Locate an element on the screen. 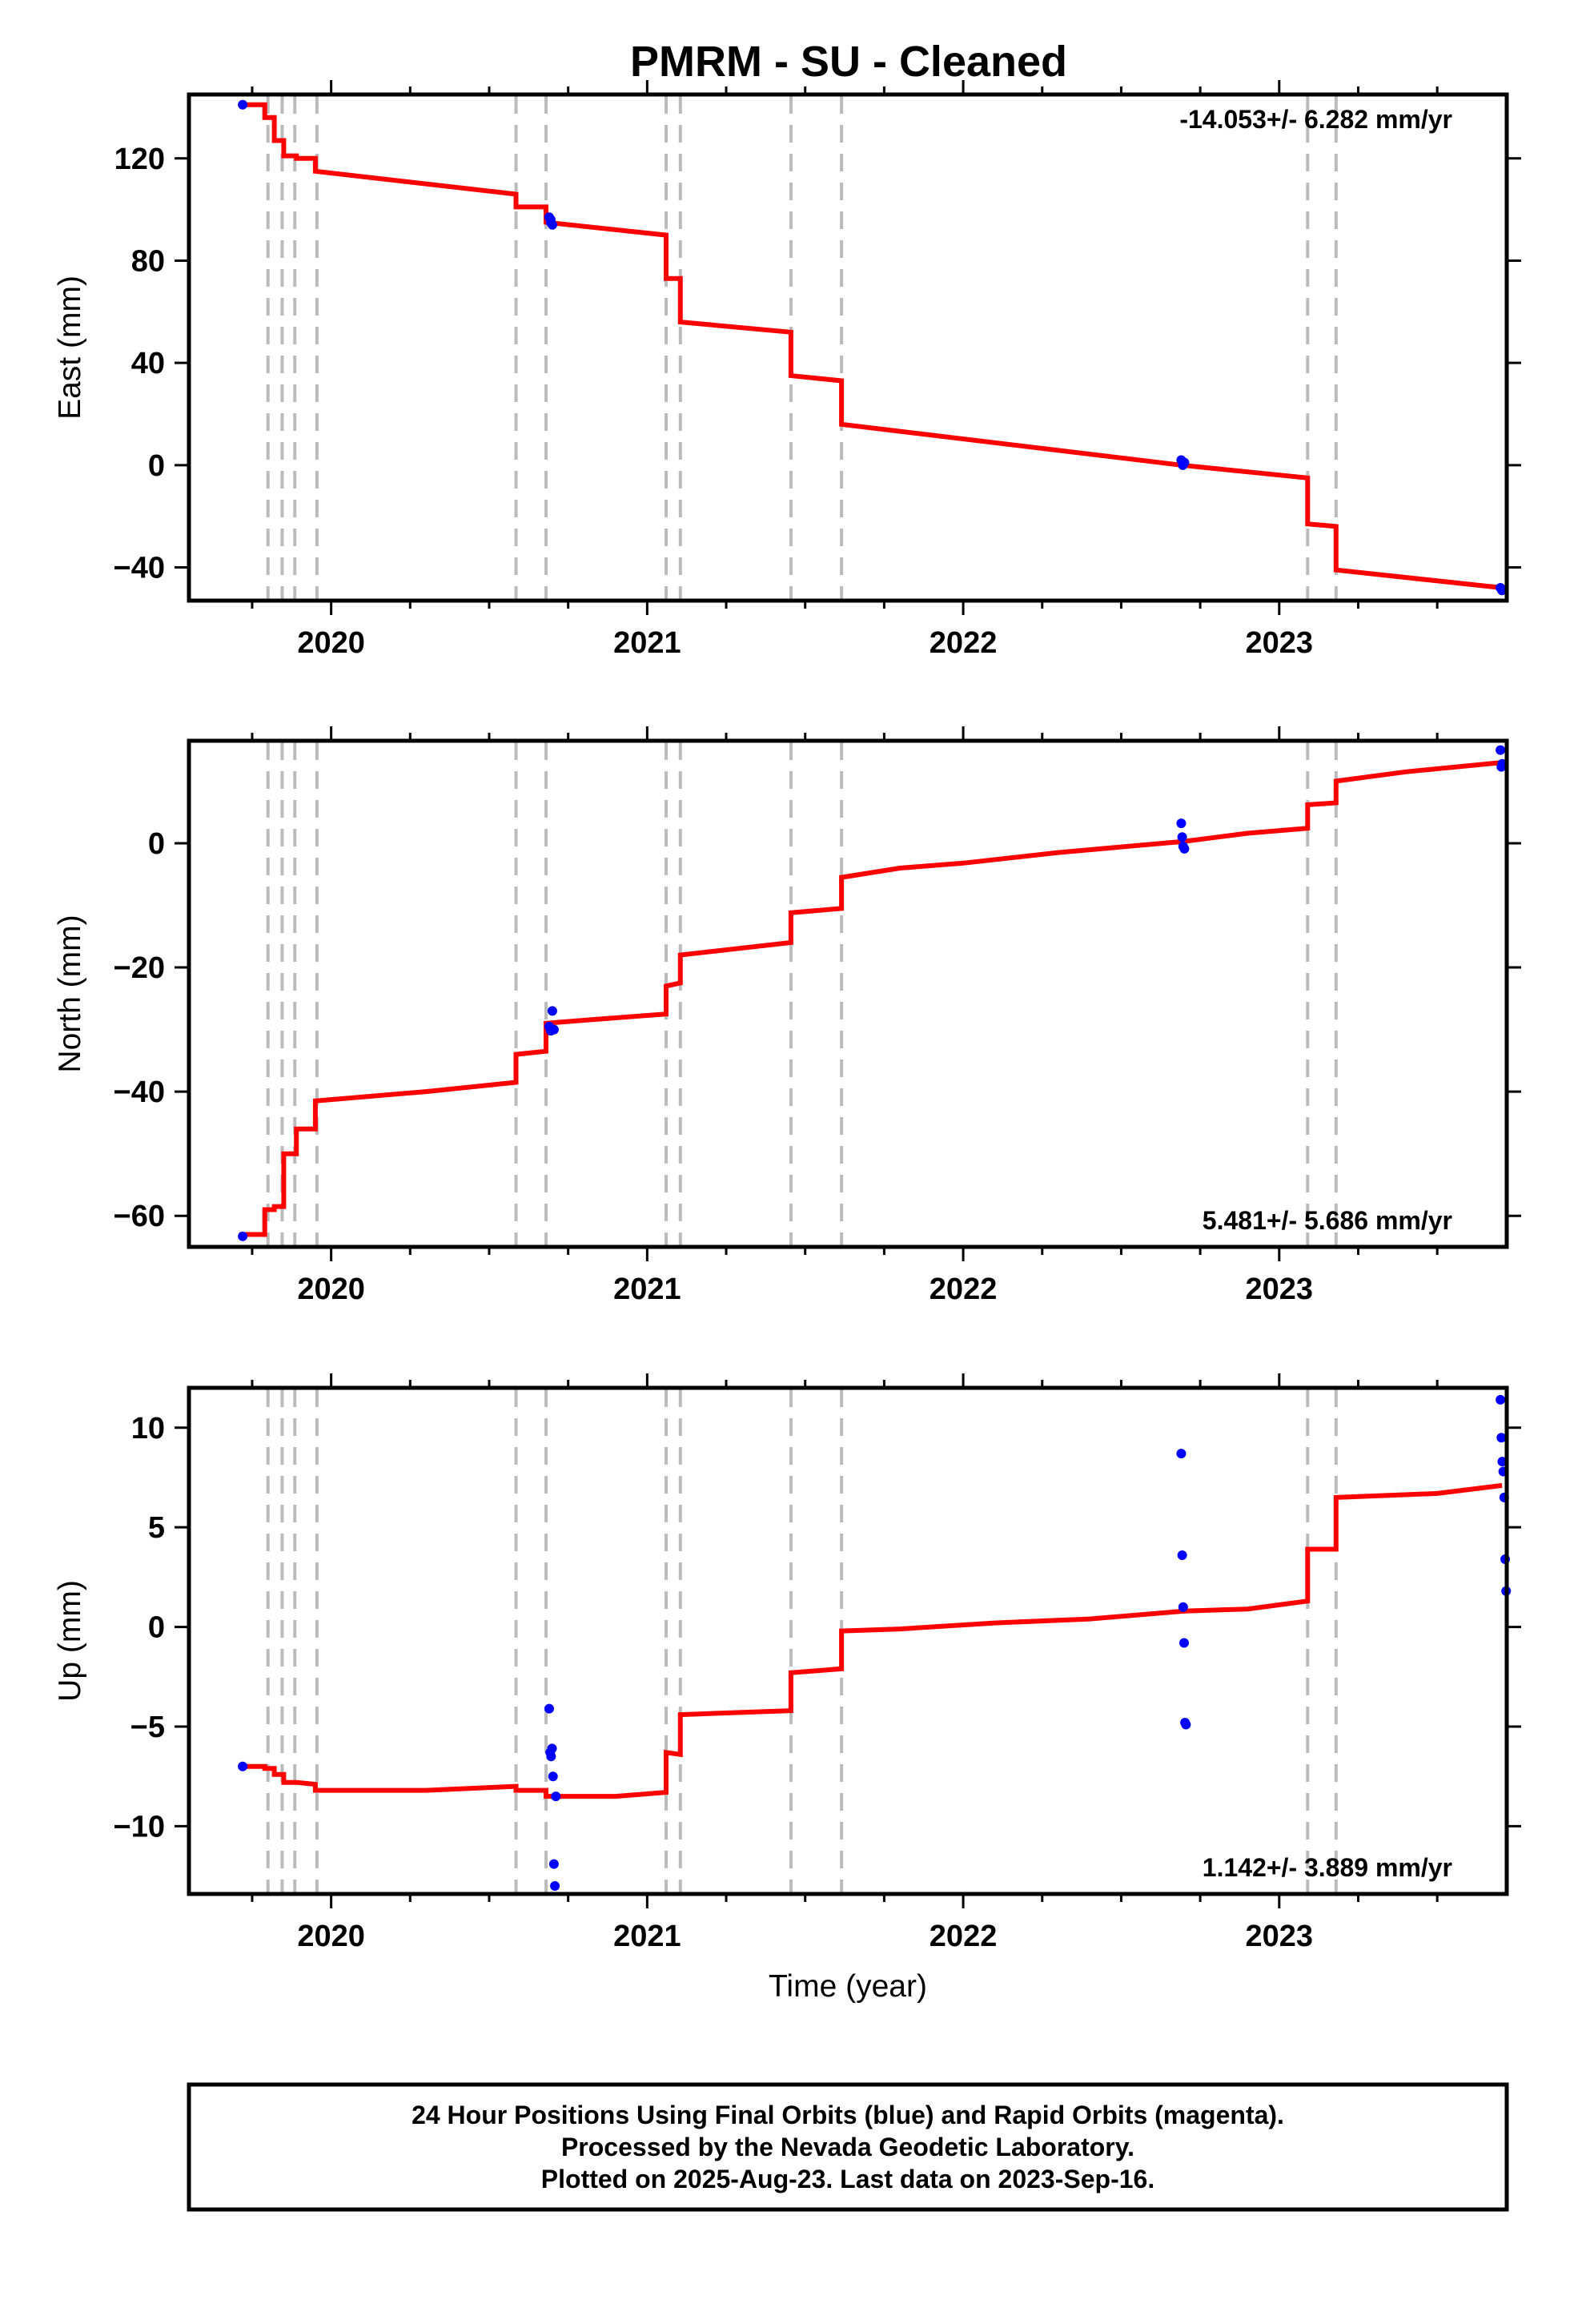 The height and width of the screenshot is (2324, 1582). y-tick-label: 120 is located at coordinates (139, 159).